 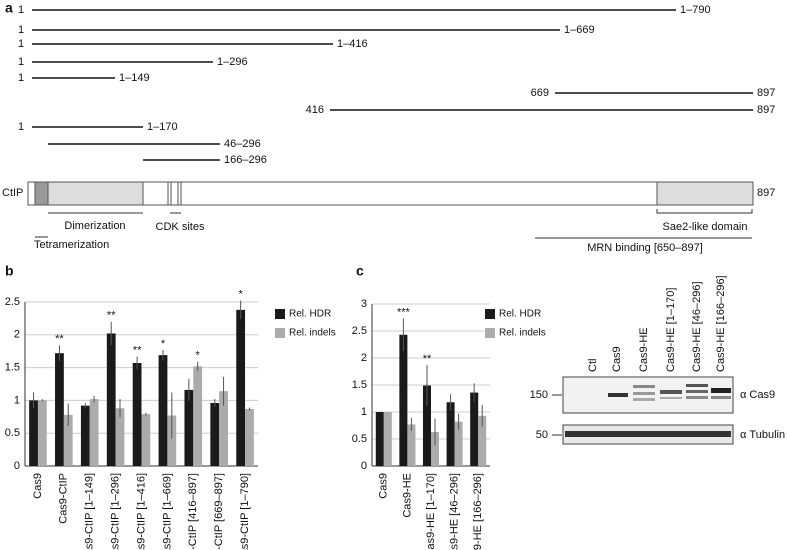 I want to click on x-tick-label: Cas9-CtIP [669–897], so click(x=219, y=511).